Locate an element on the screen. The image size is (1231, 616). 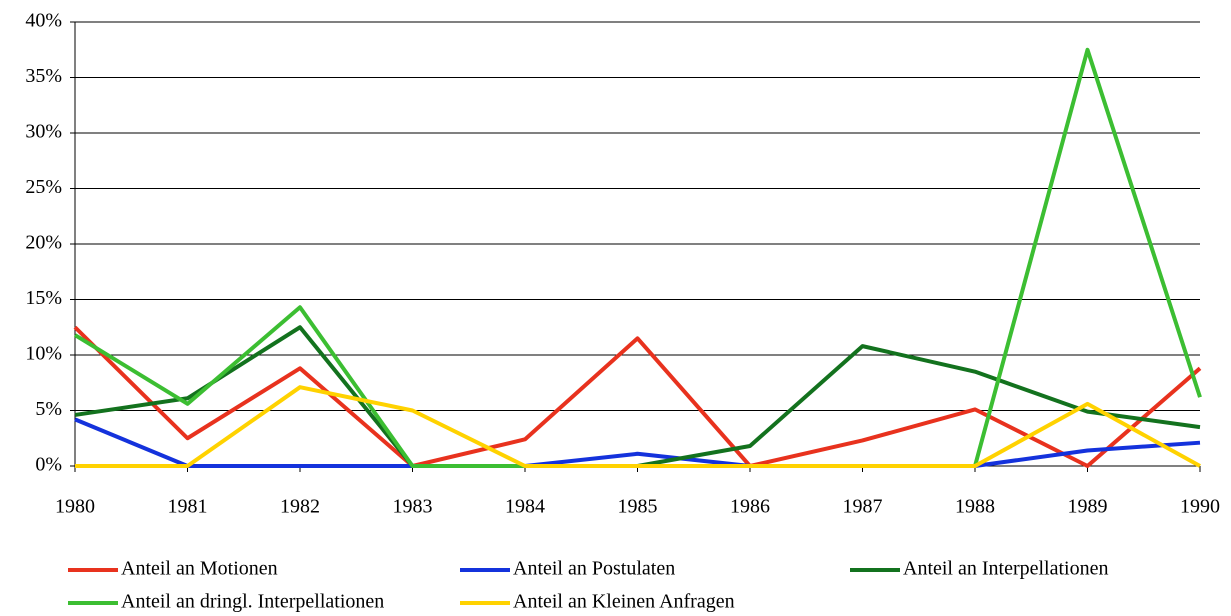
y-tick-label: 10% is located at coordinates (43, 354).